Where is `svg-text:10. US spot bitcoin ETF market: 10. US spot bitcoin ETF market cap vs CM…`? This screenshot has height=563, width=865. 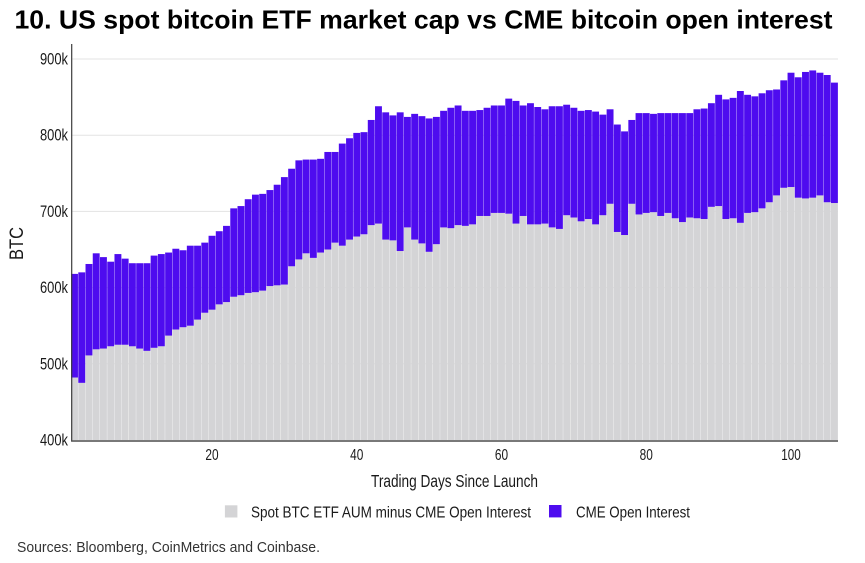 svg-text:10. US spot bitcoin ETF market: 10. US spot bitcoin ETF market cap vs CM… is located at coordinates (424, 20).